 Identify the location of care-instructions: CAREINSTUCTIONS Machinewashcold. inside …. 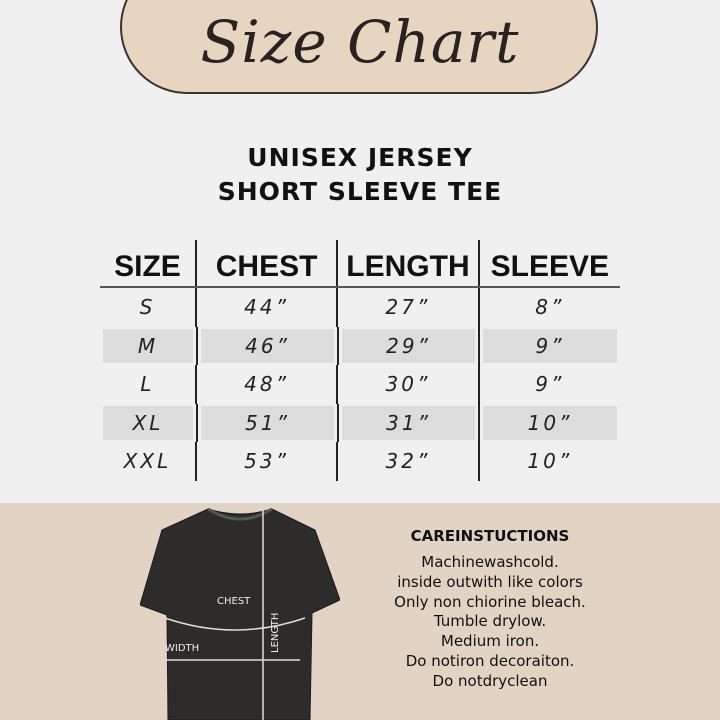
(490, 609).